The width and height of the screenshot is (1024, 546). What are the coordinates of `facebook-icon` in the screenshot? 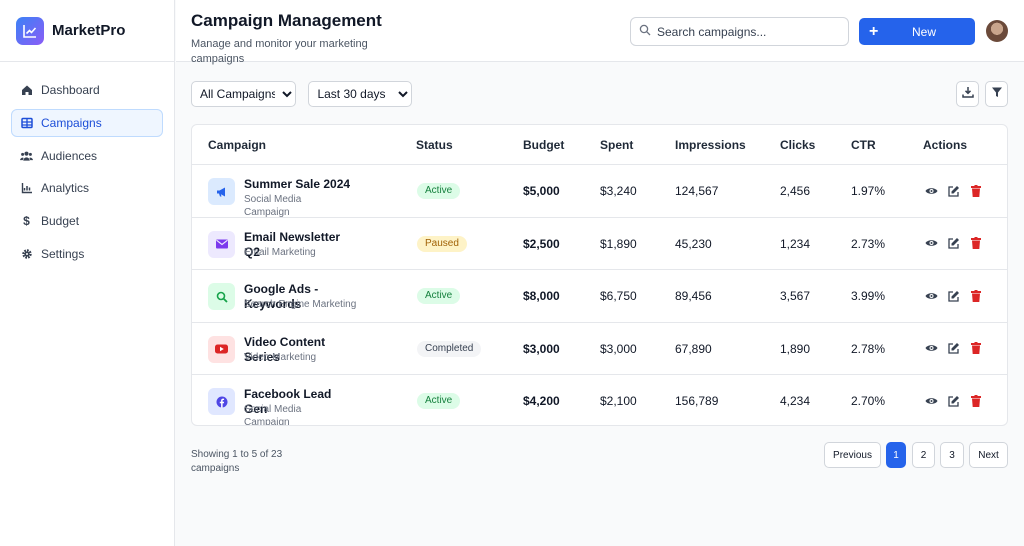 It's located at (221, 401).